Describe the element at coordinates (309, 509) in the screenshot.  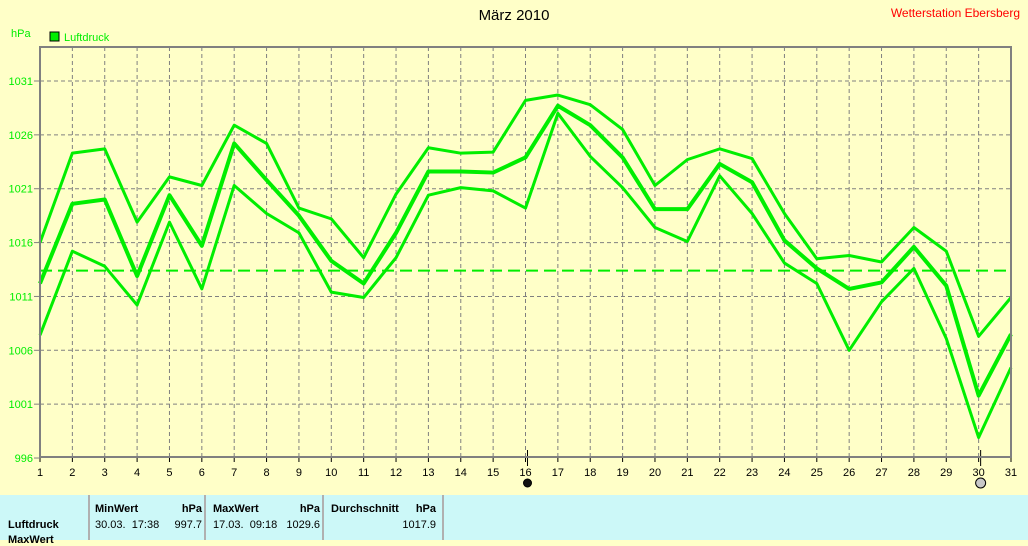
I see `max-unit: hPa` at that location.